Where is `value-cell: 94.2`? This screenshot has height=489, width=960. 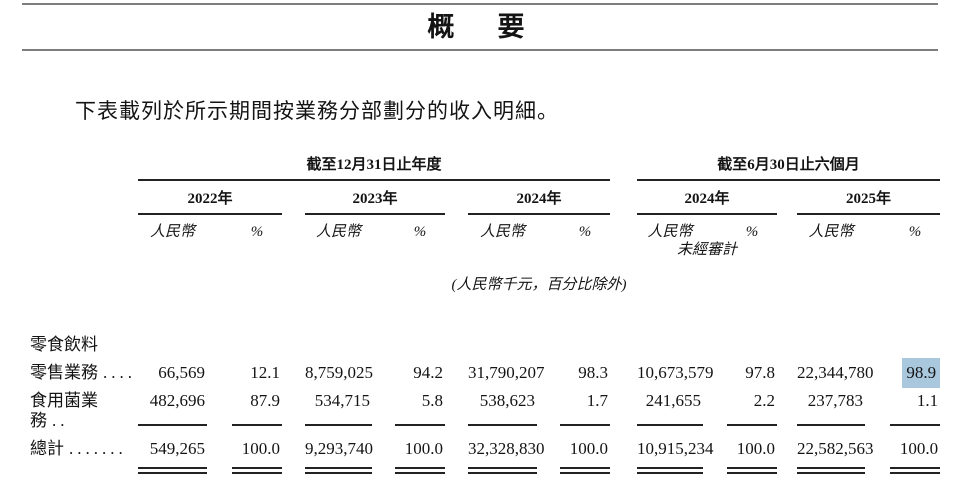 value-cell: 94.2 is located at coordinates (428, 372).